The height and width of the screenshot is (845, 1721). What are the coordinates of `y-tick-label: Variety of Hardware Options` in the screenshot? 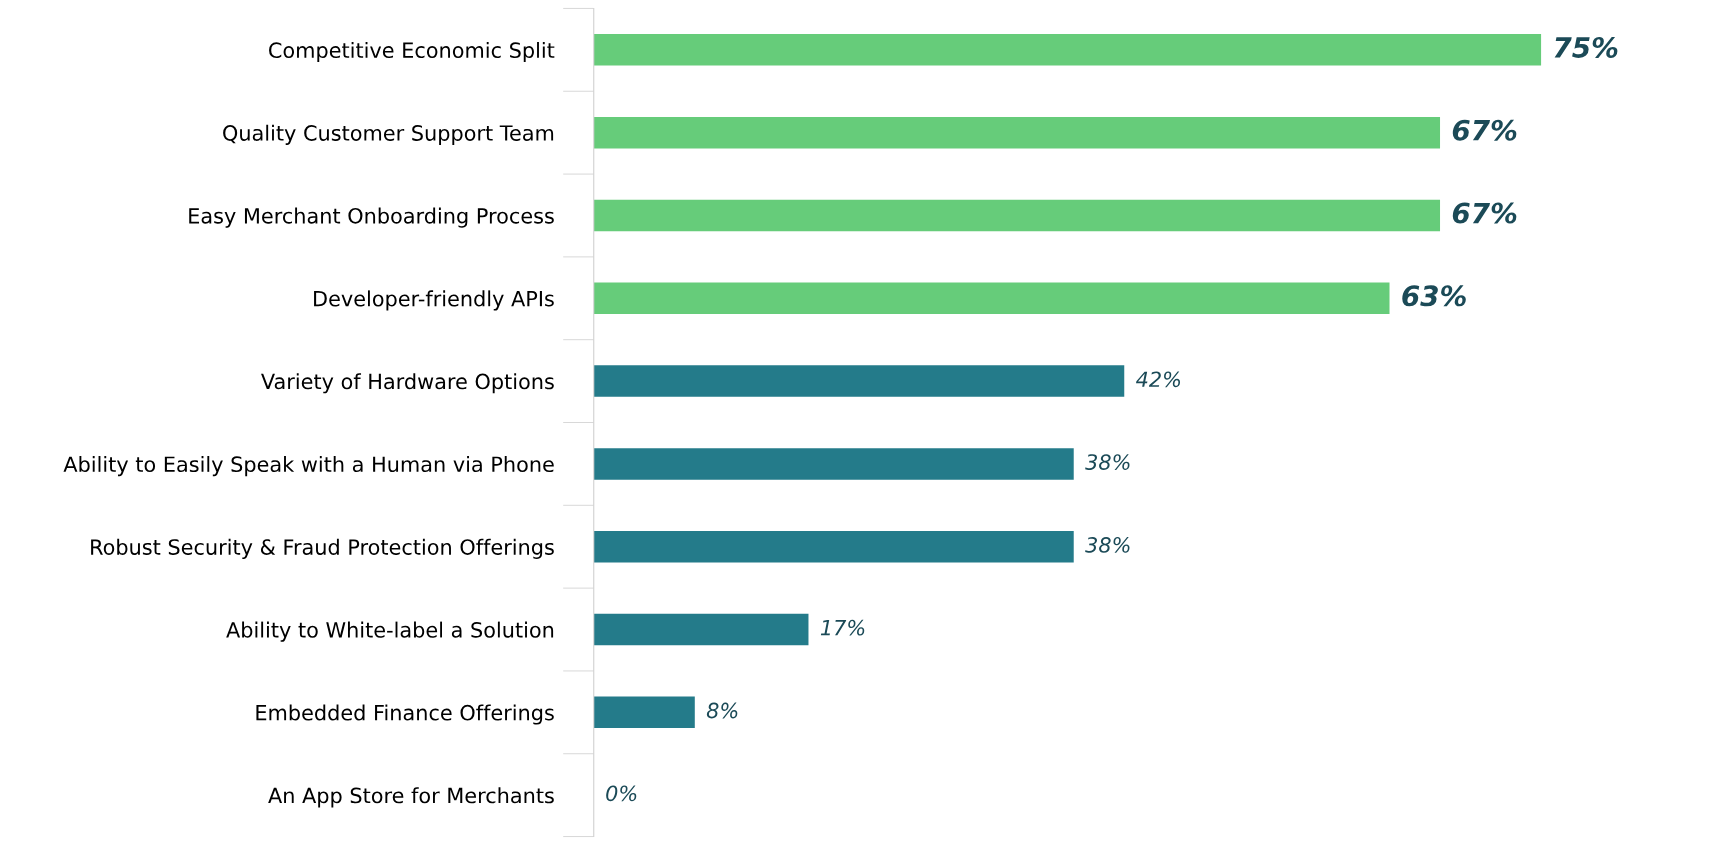 It's located at (407, 383).